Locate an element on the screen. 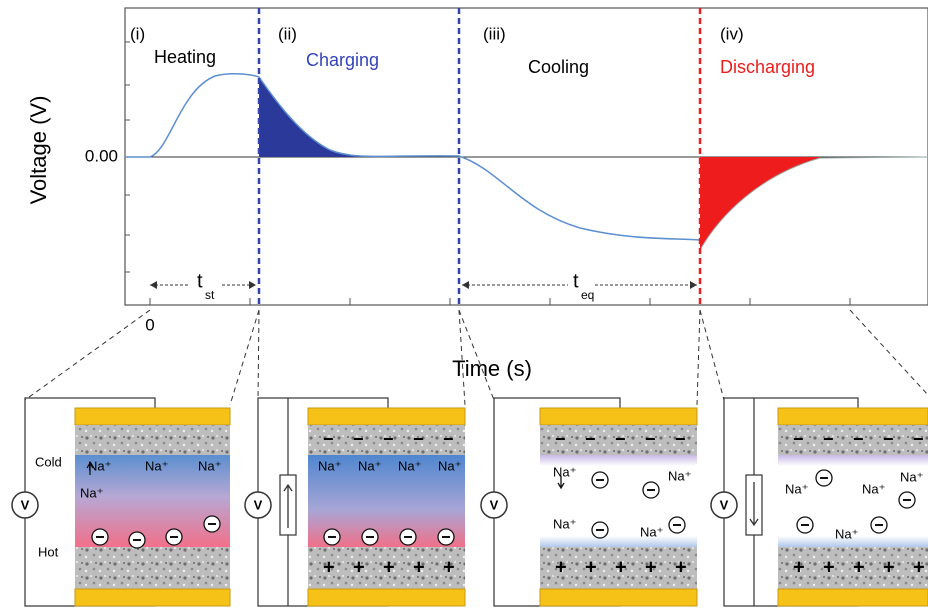 This screenshot has width=928, height=608. y-axis-label: Voltage (V) is located at coordinates (38, 150).